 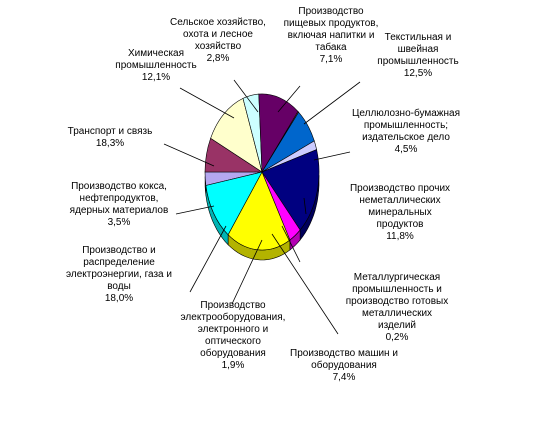 I want to click on slice-label-text: Текстильная и швейная промышленность, so click(x=418, y=49).